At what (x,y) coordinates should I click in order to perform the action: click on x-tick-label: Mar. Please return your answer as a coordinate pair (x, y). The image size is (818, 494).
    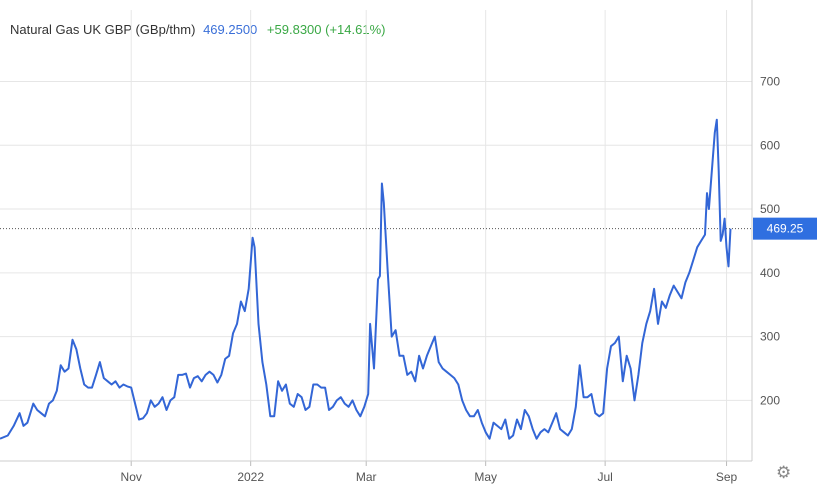
    Looking at the image, I should click on (366, 477).